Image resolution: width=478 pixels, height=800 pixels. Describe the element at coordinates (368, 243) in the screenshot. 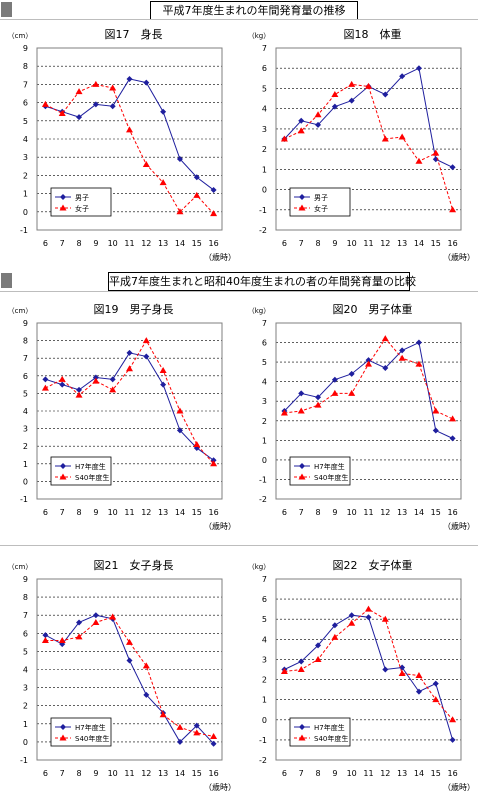

I see `x-tick-label: 11` at that location.